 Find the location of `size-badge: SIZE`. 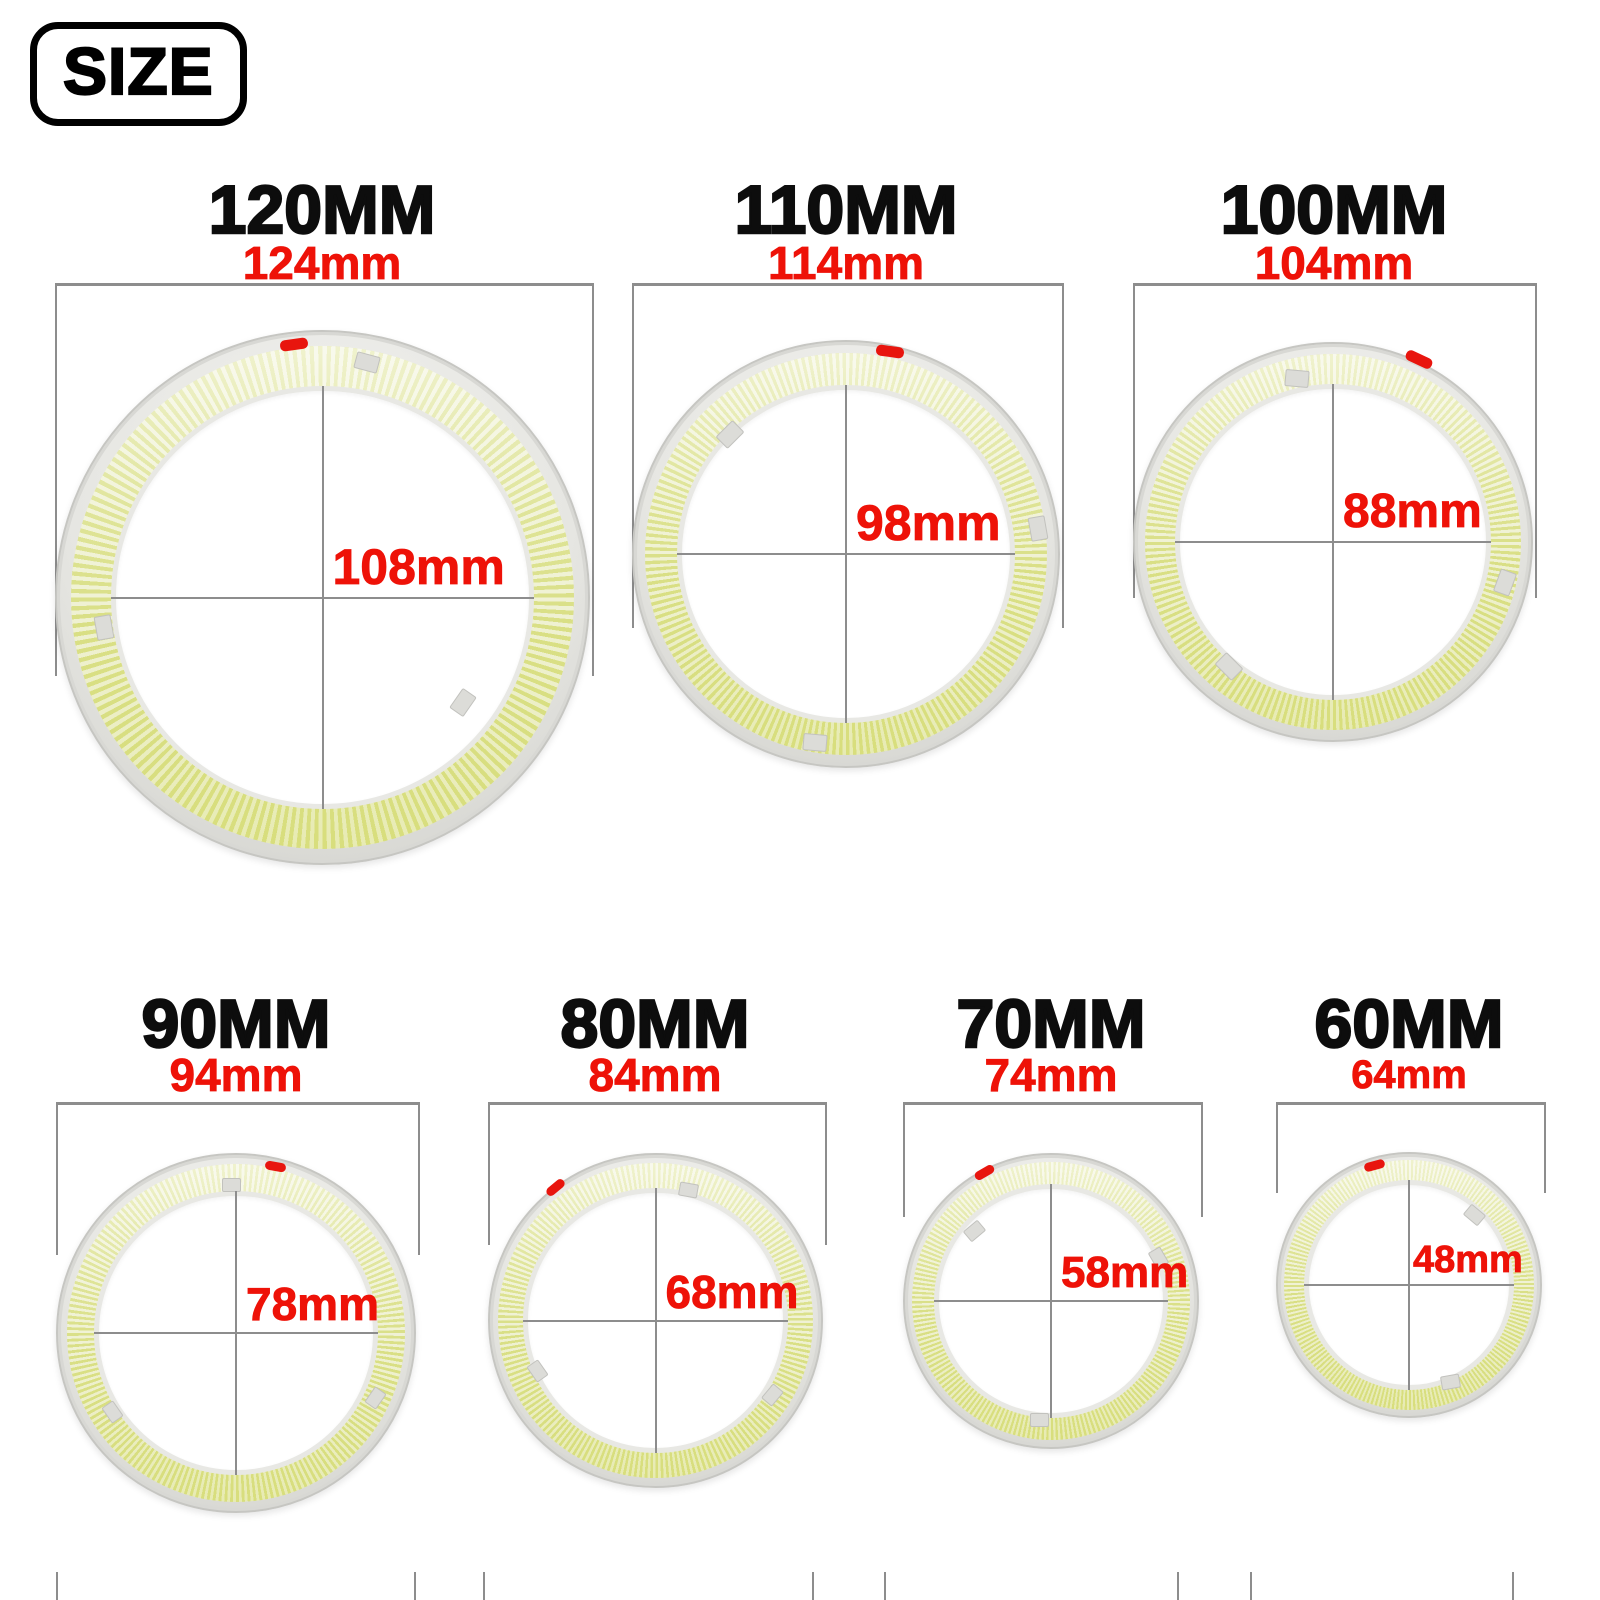

size-badge: SIZE is located at coordinates (138, 74).